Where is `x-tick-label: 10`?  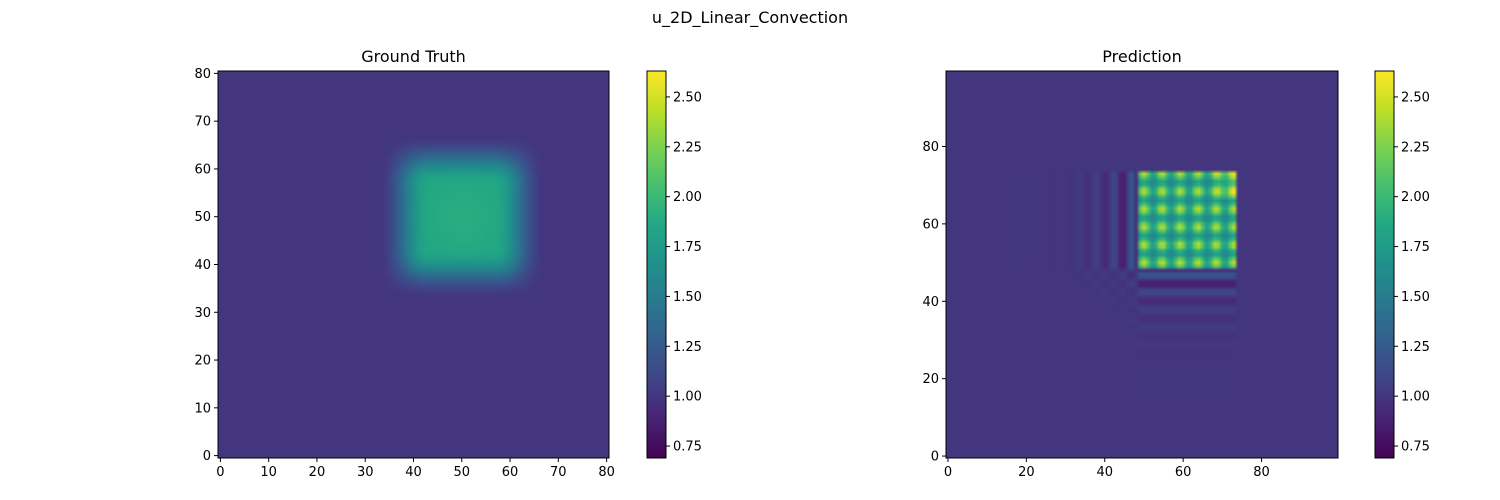
x-tick-label: 10 is located at coordinates (268, 472).